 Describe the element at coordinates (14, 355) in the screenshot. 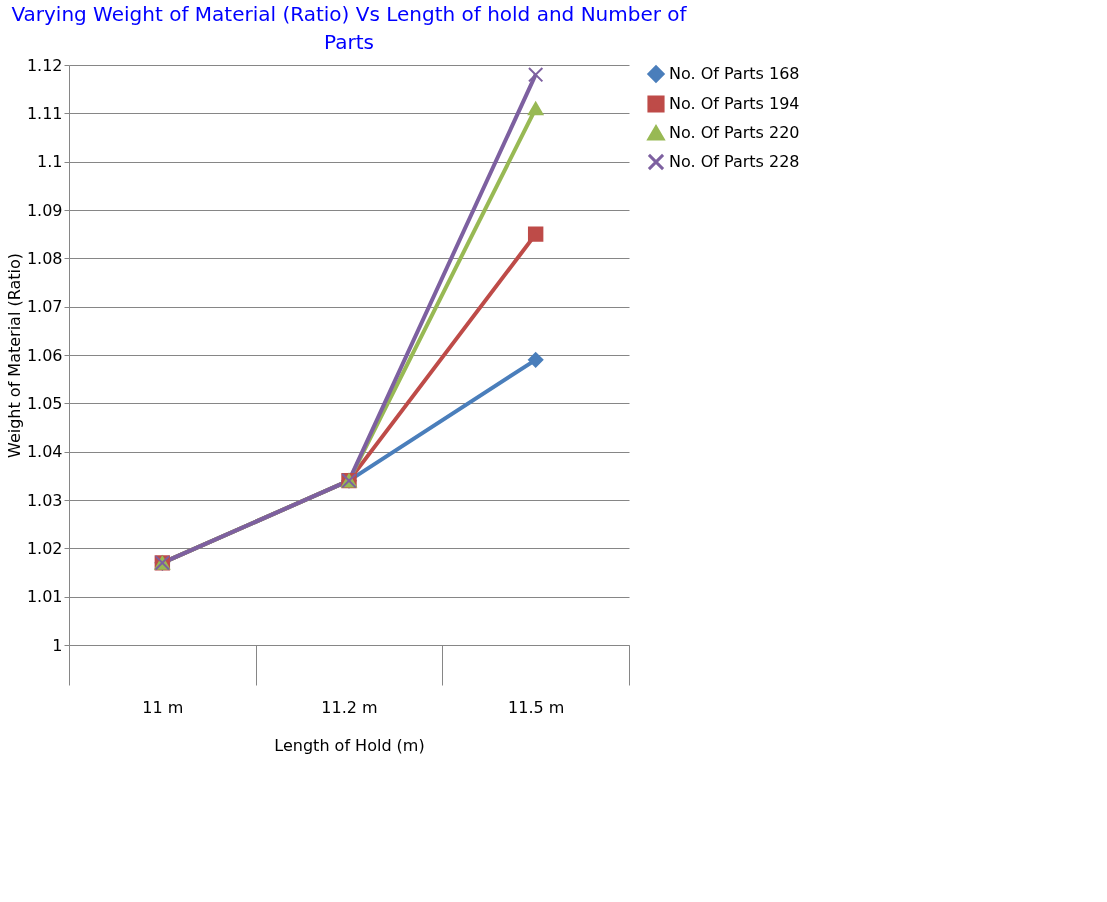

I see `y-axis-title: Weight of Material (Ratio)` at that location.